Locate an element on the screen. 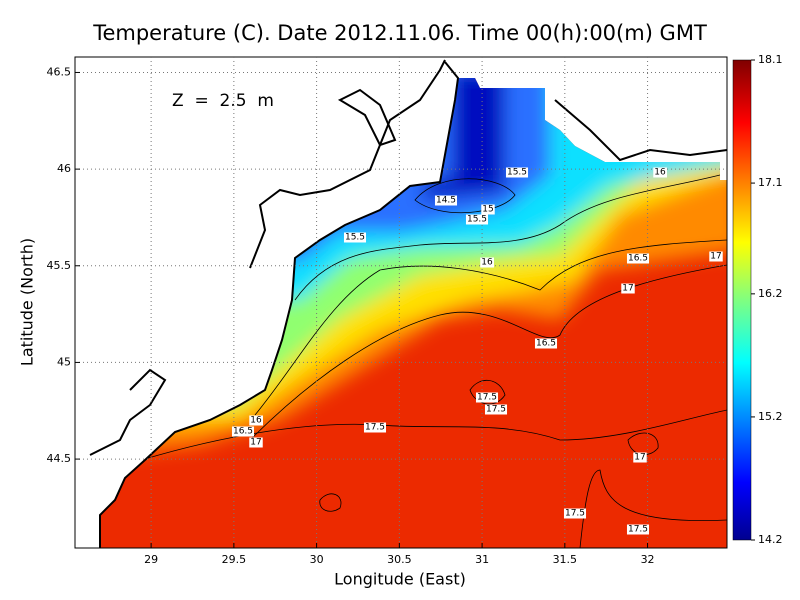  y-axis-label: Latitude (North) is located at coordinates (27, 302).